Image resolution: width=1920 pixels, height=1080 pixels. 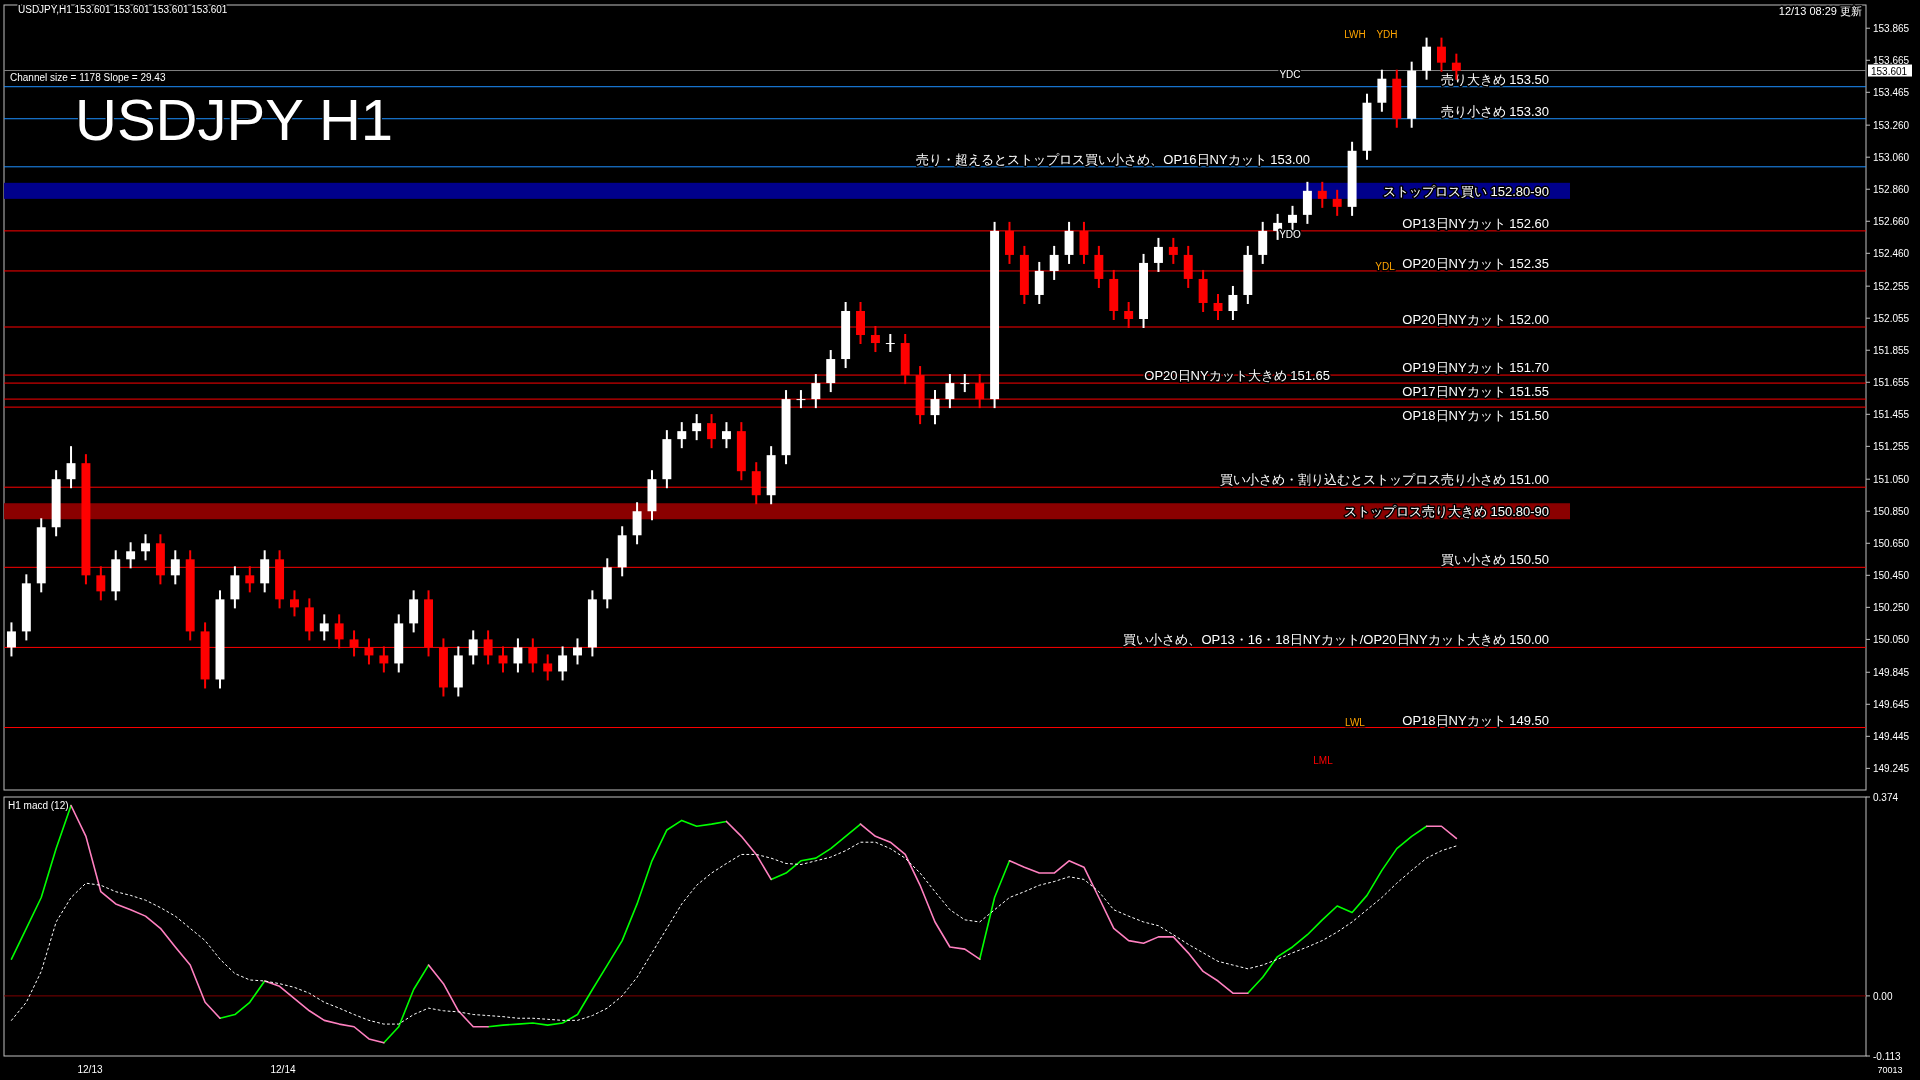 What do you see at coordinates (1891, 93) in the screenshot?
I see `y-tick-label: 153.465` at bounding box center [1891, 93].